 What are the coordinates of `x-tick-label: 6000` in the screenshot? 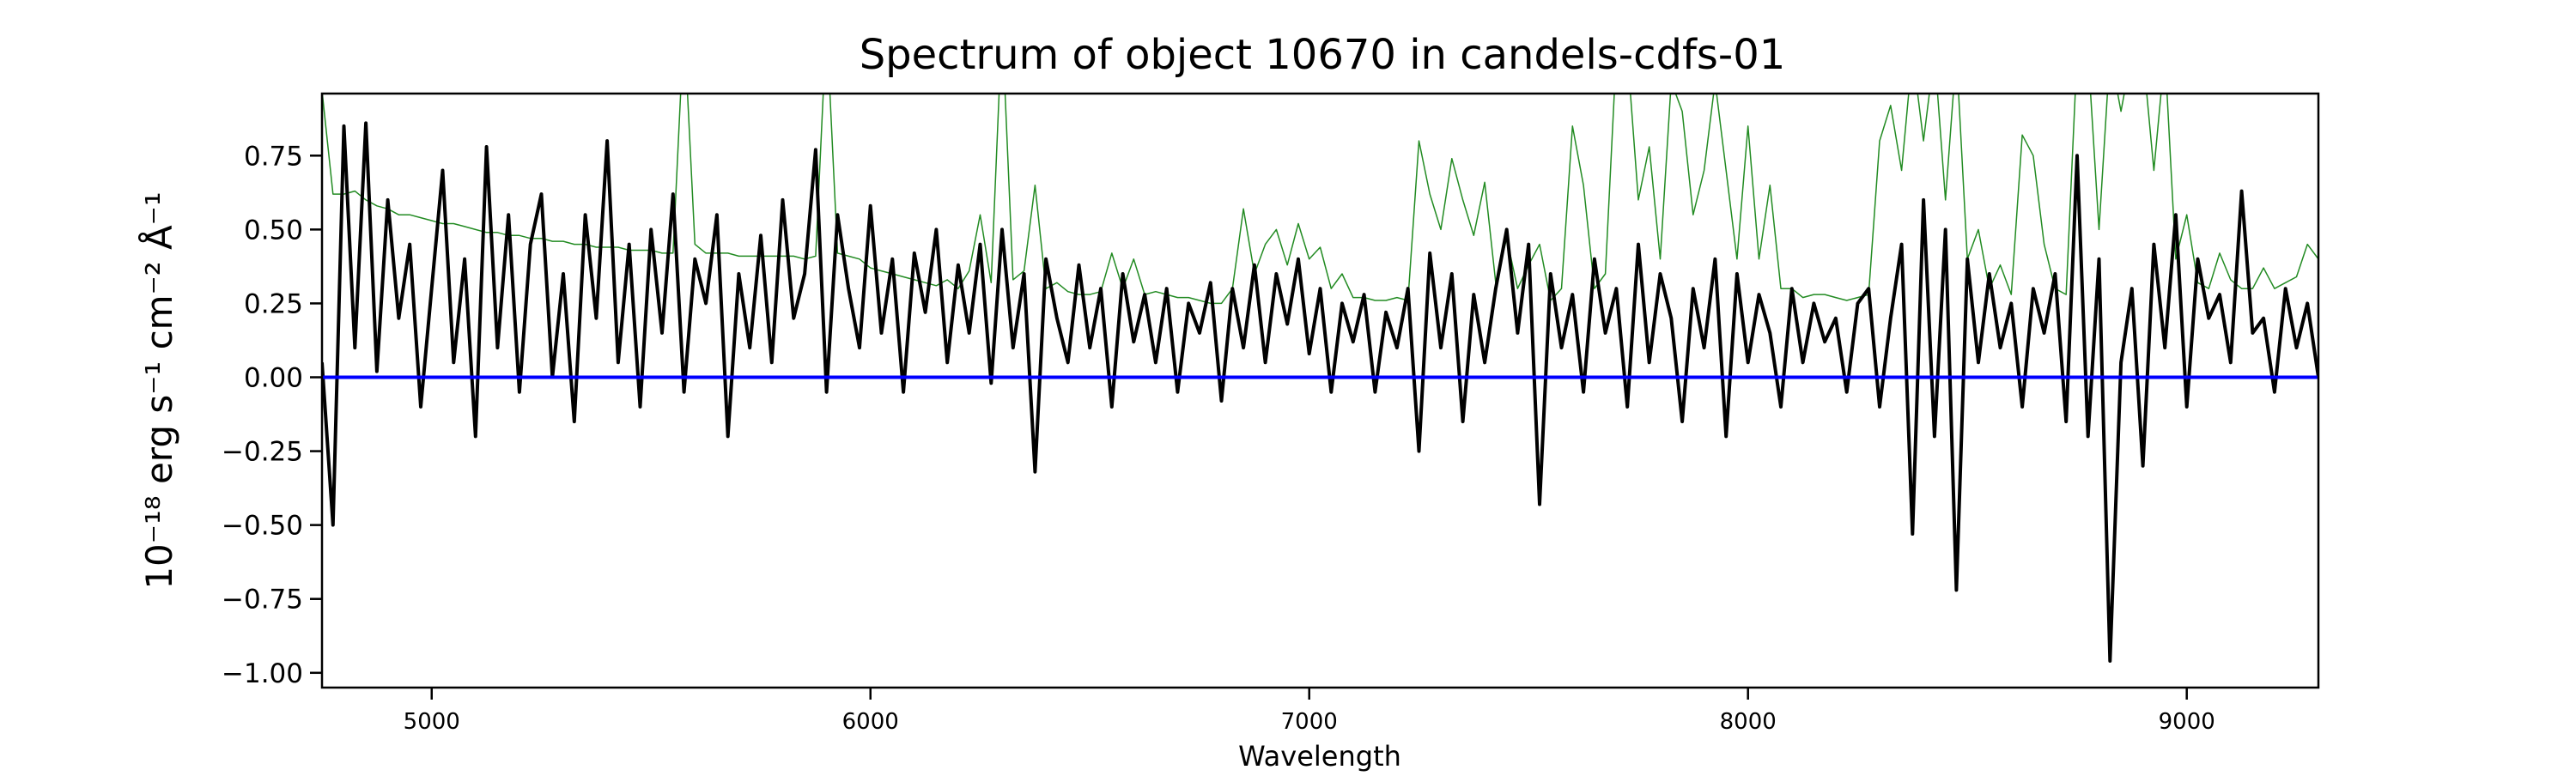 It's located at (870, 722).